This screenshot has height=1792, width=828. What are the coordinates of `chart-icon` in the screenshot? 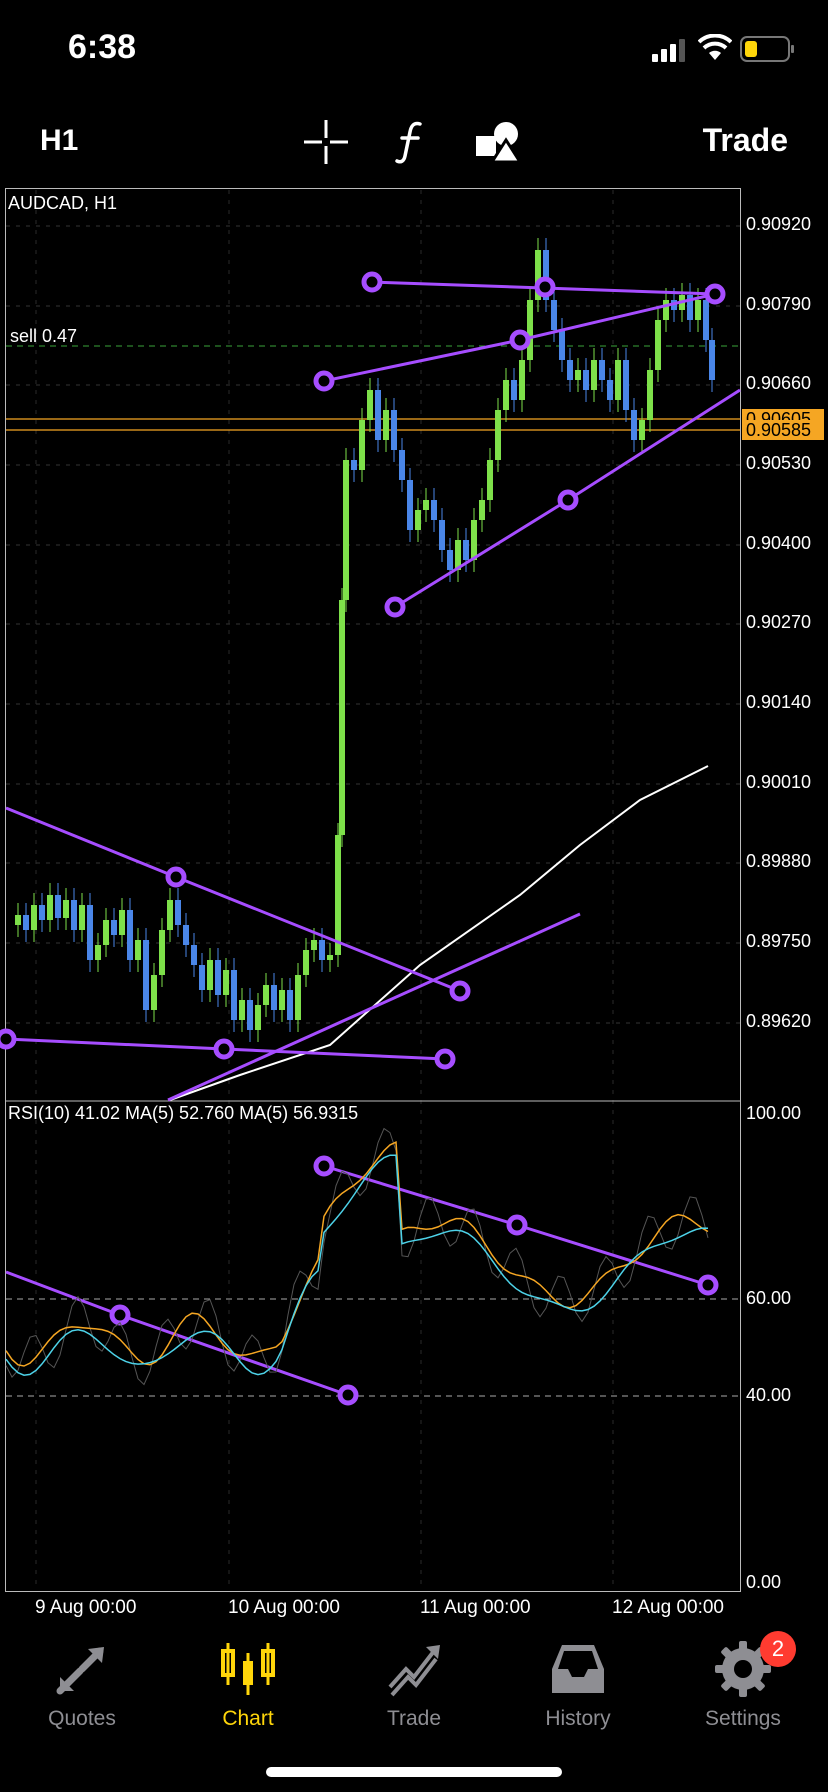 It's located at (248, 1669).